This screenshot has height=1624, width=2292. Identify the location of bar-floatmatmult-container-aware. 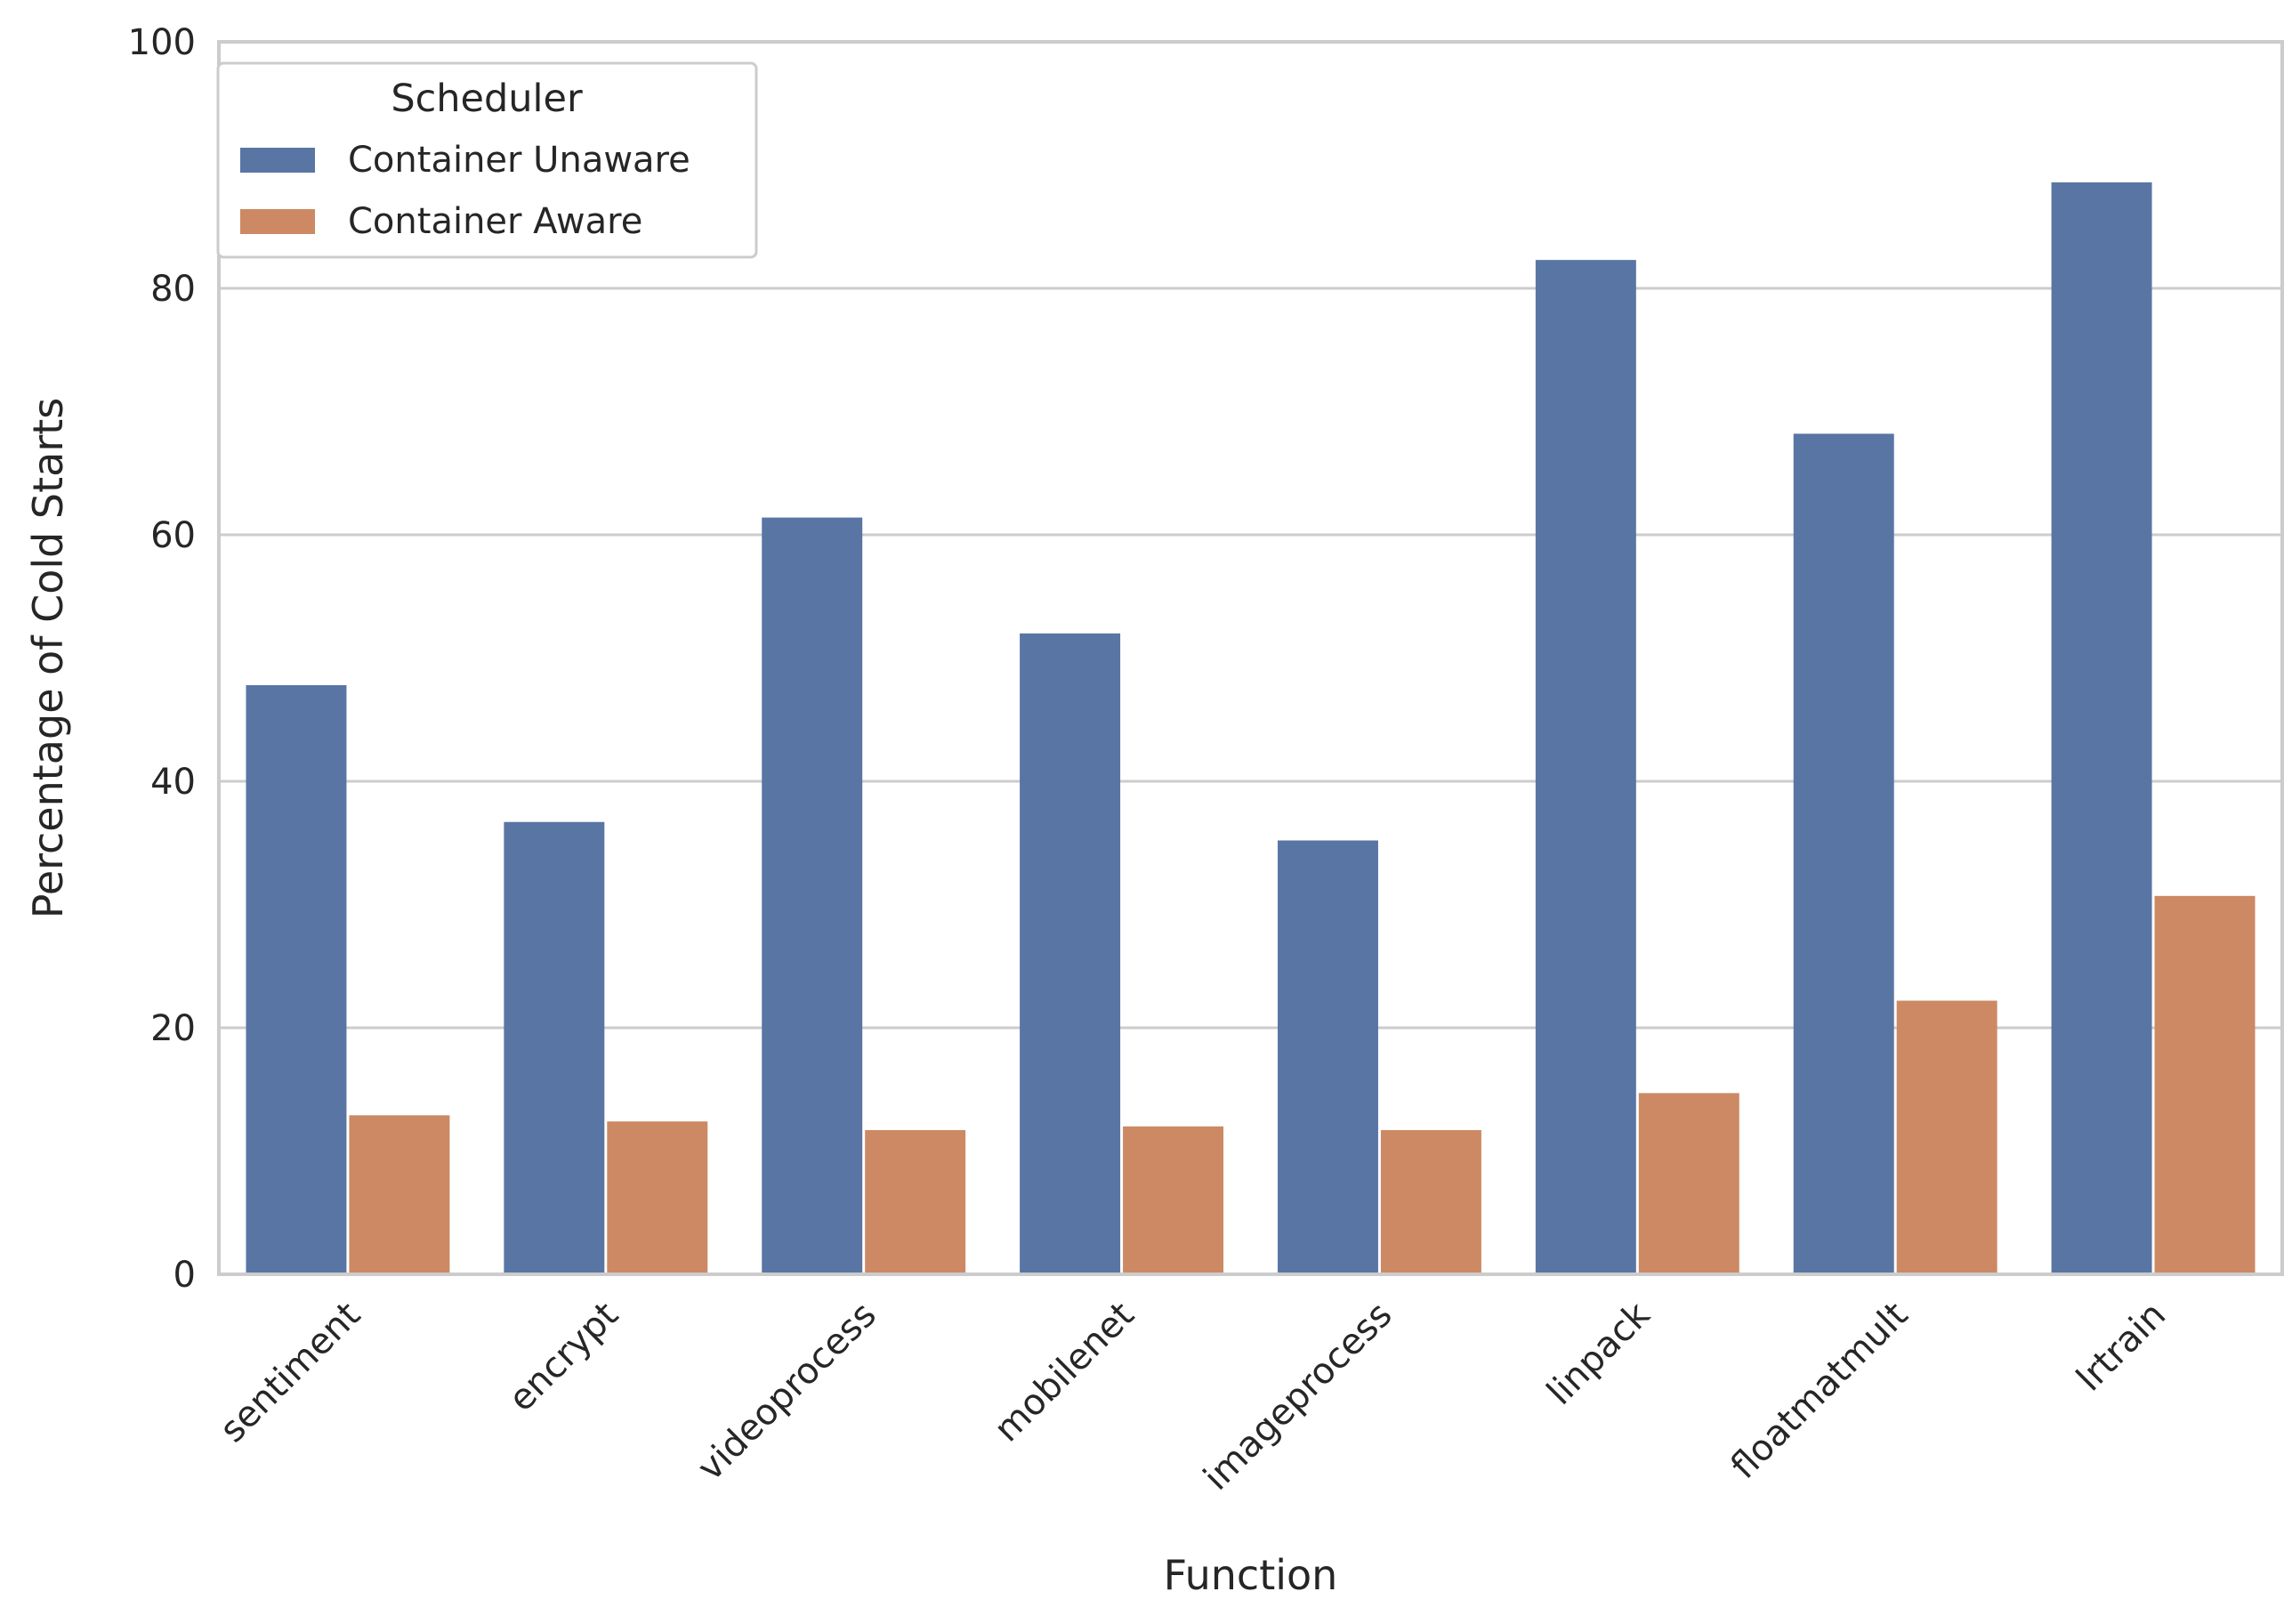
(1946, 1137).